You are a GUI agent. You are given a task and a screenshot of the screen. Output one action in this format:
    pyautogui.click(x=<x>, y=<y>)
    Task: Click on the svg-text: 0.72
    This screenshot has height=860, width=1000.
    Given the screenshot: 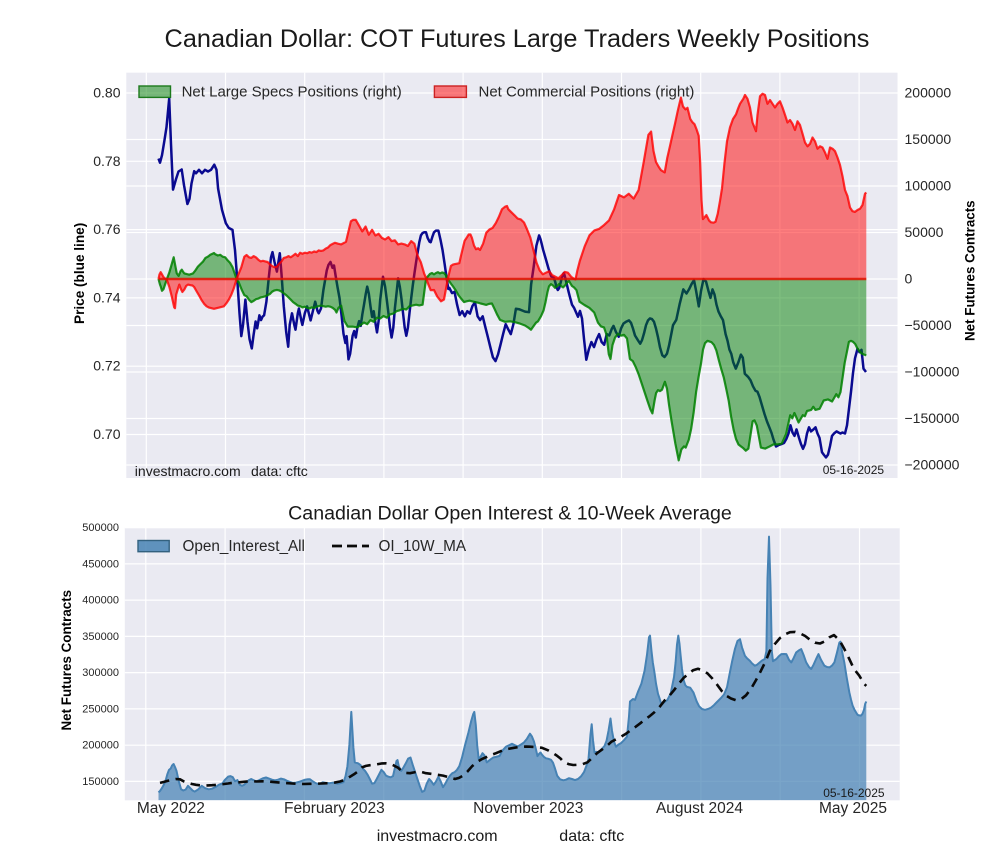 What is the action you would take?
    pyautogui.click(x=106, y=366)
    